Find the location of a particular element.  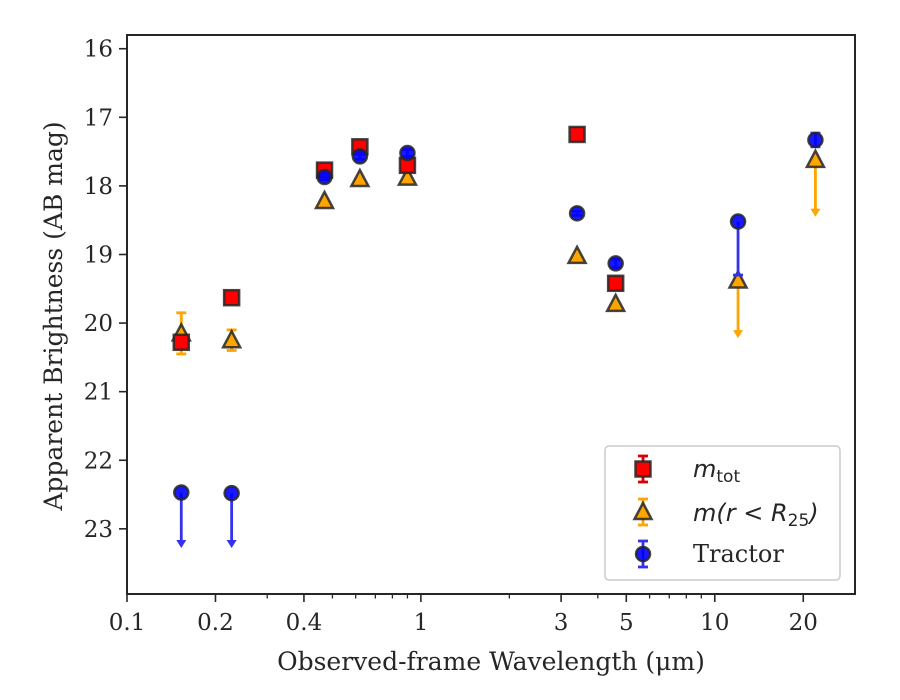

x-tick-label: 1 is located at coordinates (421, 623).